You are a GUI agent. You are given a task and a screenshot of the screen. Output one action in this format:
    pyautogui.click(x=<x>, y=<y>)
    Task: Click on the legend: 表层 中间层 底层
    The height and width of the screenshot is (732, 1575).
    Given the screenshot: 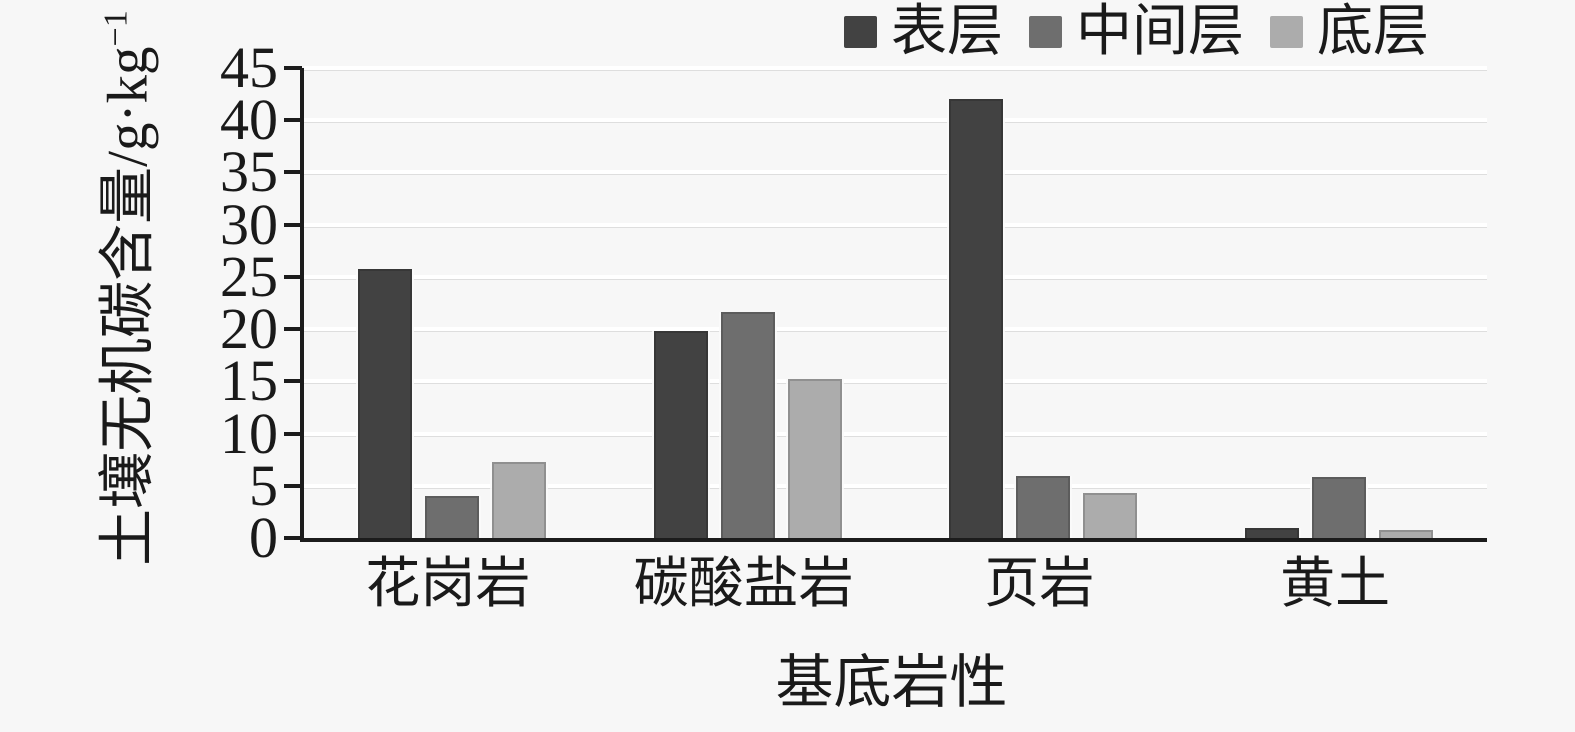 What is the action you would take?
    pyautogui.click(x=1136, y=32)
    